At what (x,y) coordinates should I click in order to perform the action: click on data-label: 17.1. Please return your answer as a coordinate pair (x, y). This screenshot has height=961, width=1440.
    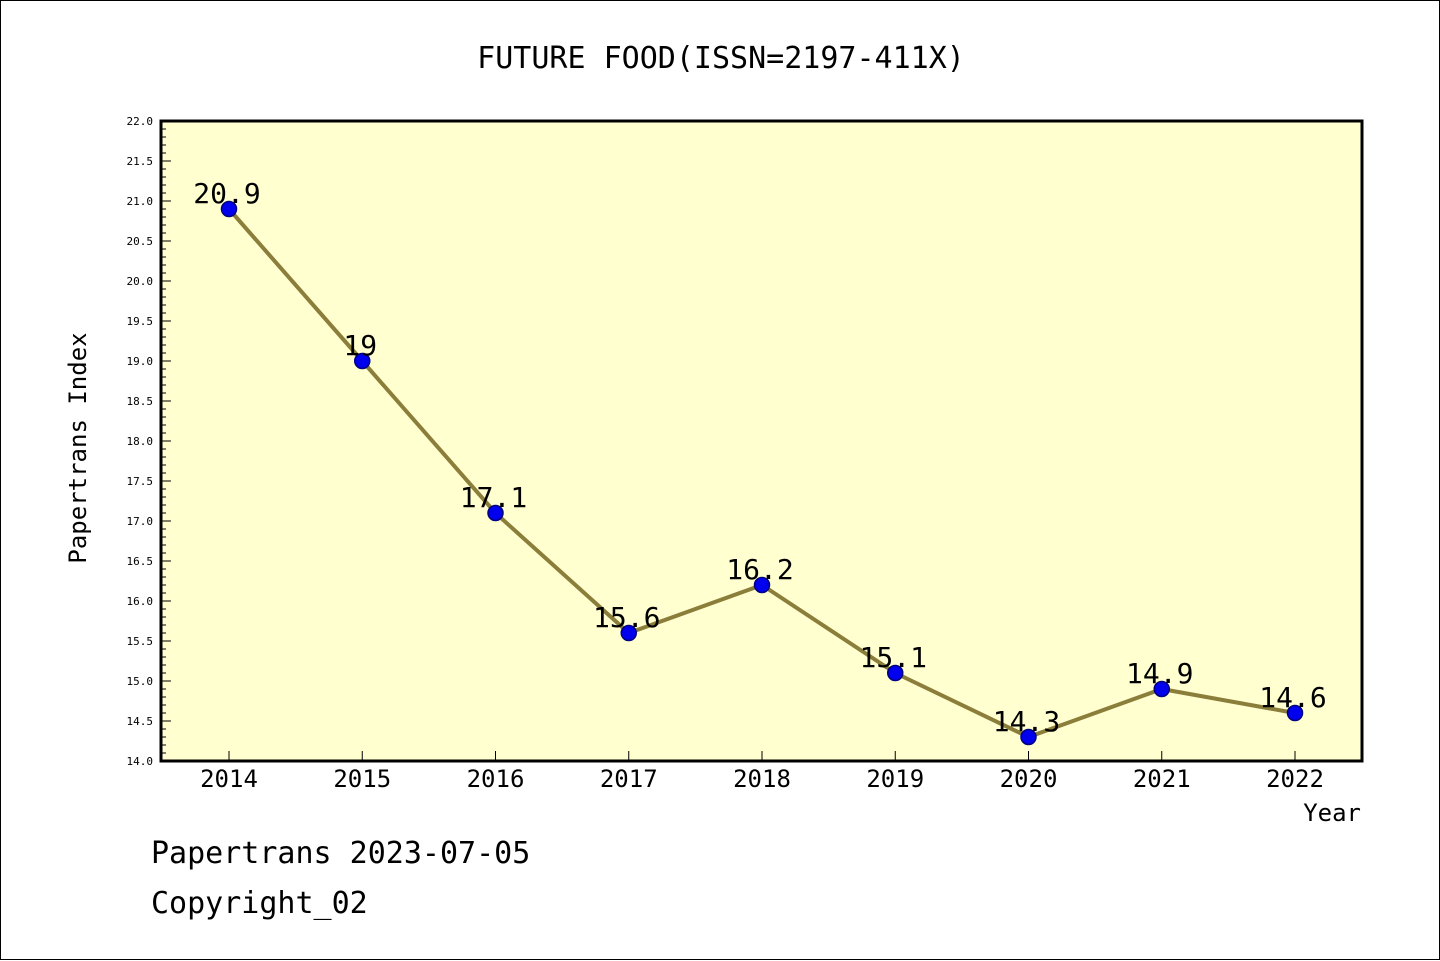
    Looking at the image, I should click on (493, 497).